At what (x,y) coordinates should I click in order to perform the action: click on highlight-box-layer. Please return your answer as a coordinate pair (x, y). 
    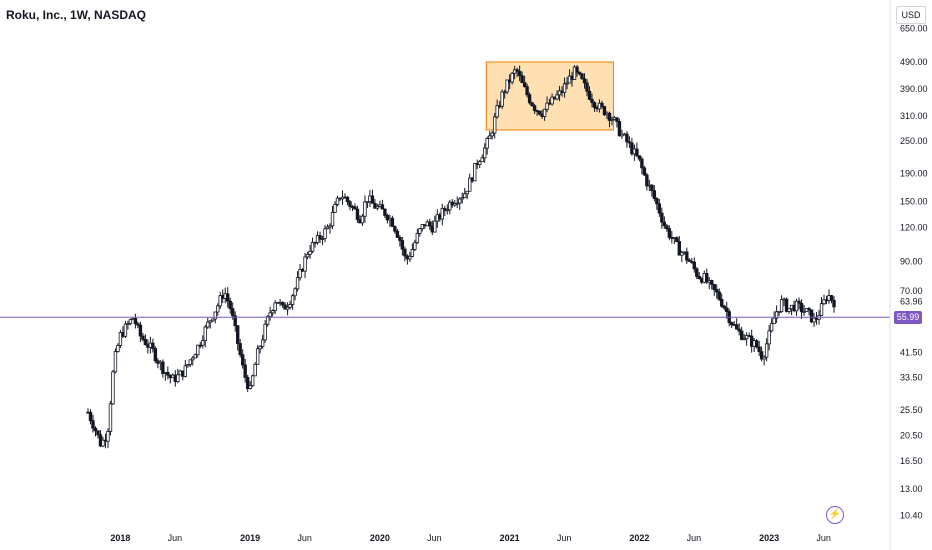
    Looking at the image, I should click on (549, 96).